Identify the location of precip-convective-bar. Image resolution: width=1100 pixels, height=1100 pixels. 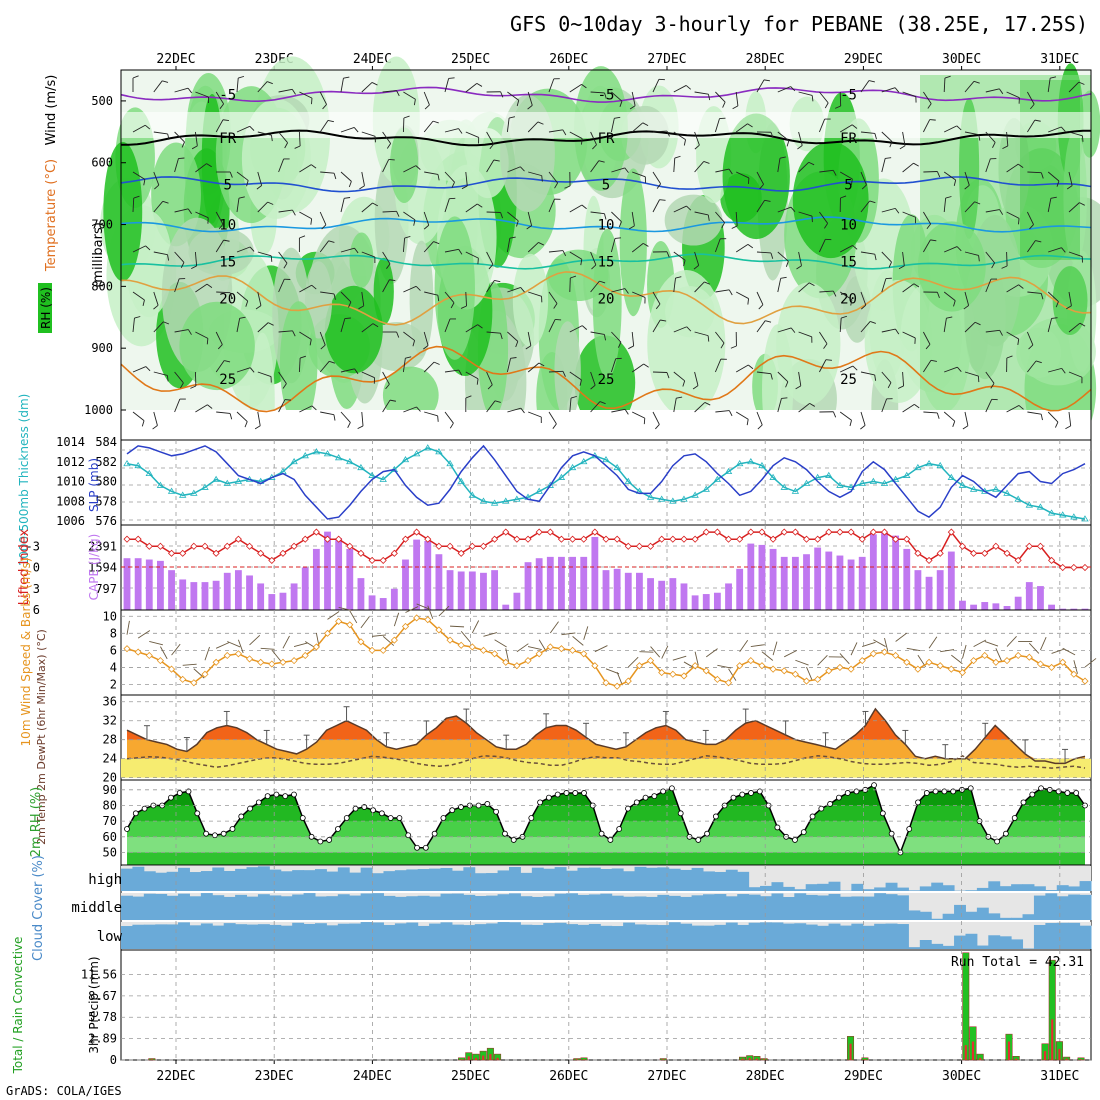
(483, 1057).